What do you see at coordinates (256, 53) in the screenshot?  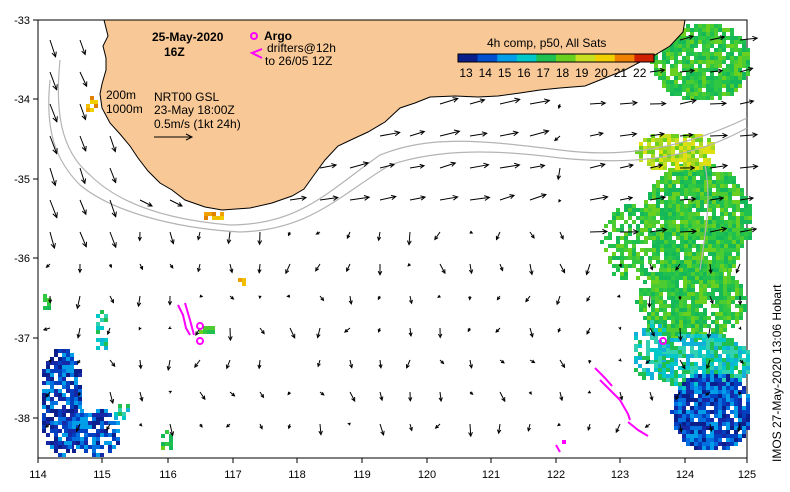 I see `drifter-legend-icon` at bounding box center [256, 53].